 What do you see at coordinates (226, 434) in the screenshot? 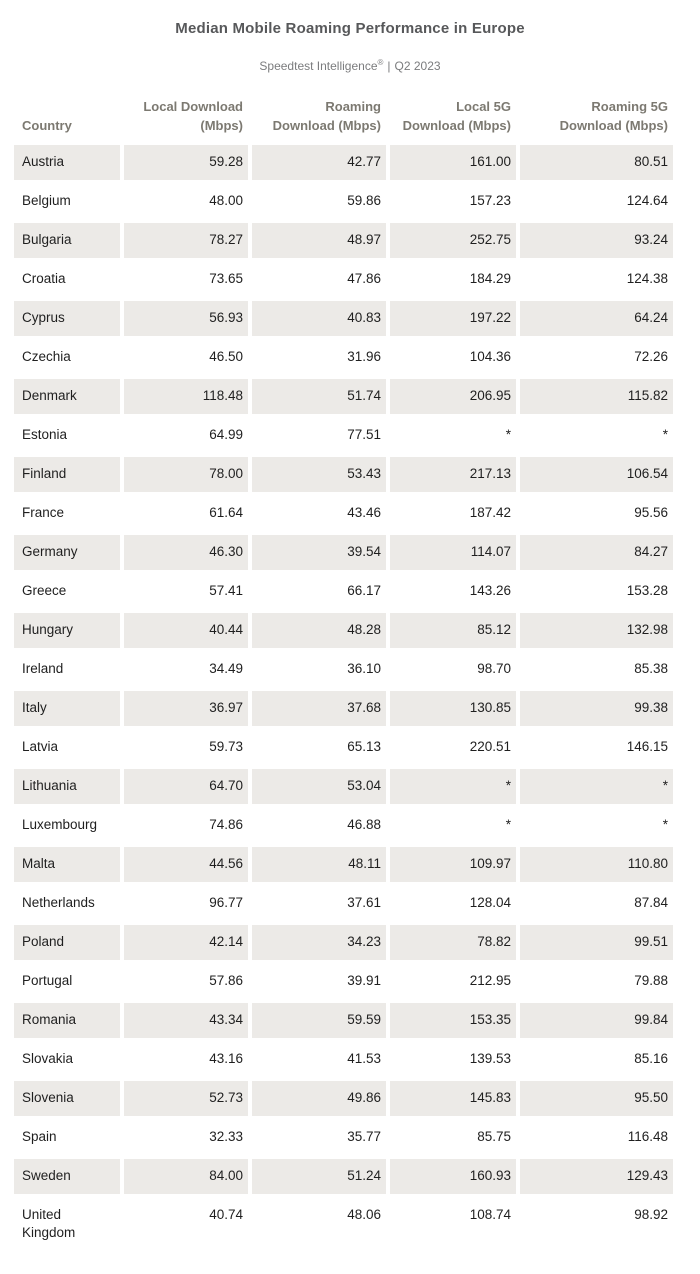
I see `value-cell: 64.99` at bounding box center [226, 434].